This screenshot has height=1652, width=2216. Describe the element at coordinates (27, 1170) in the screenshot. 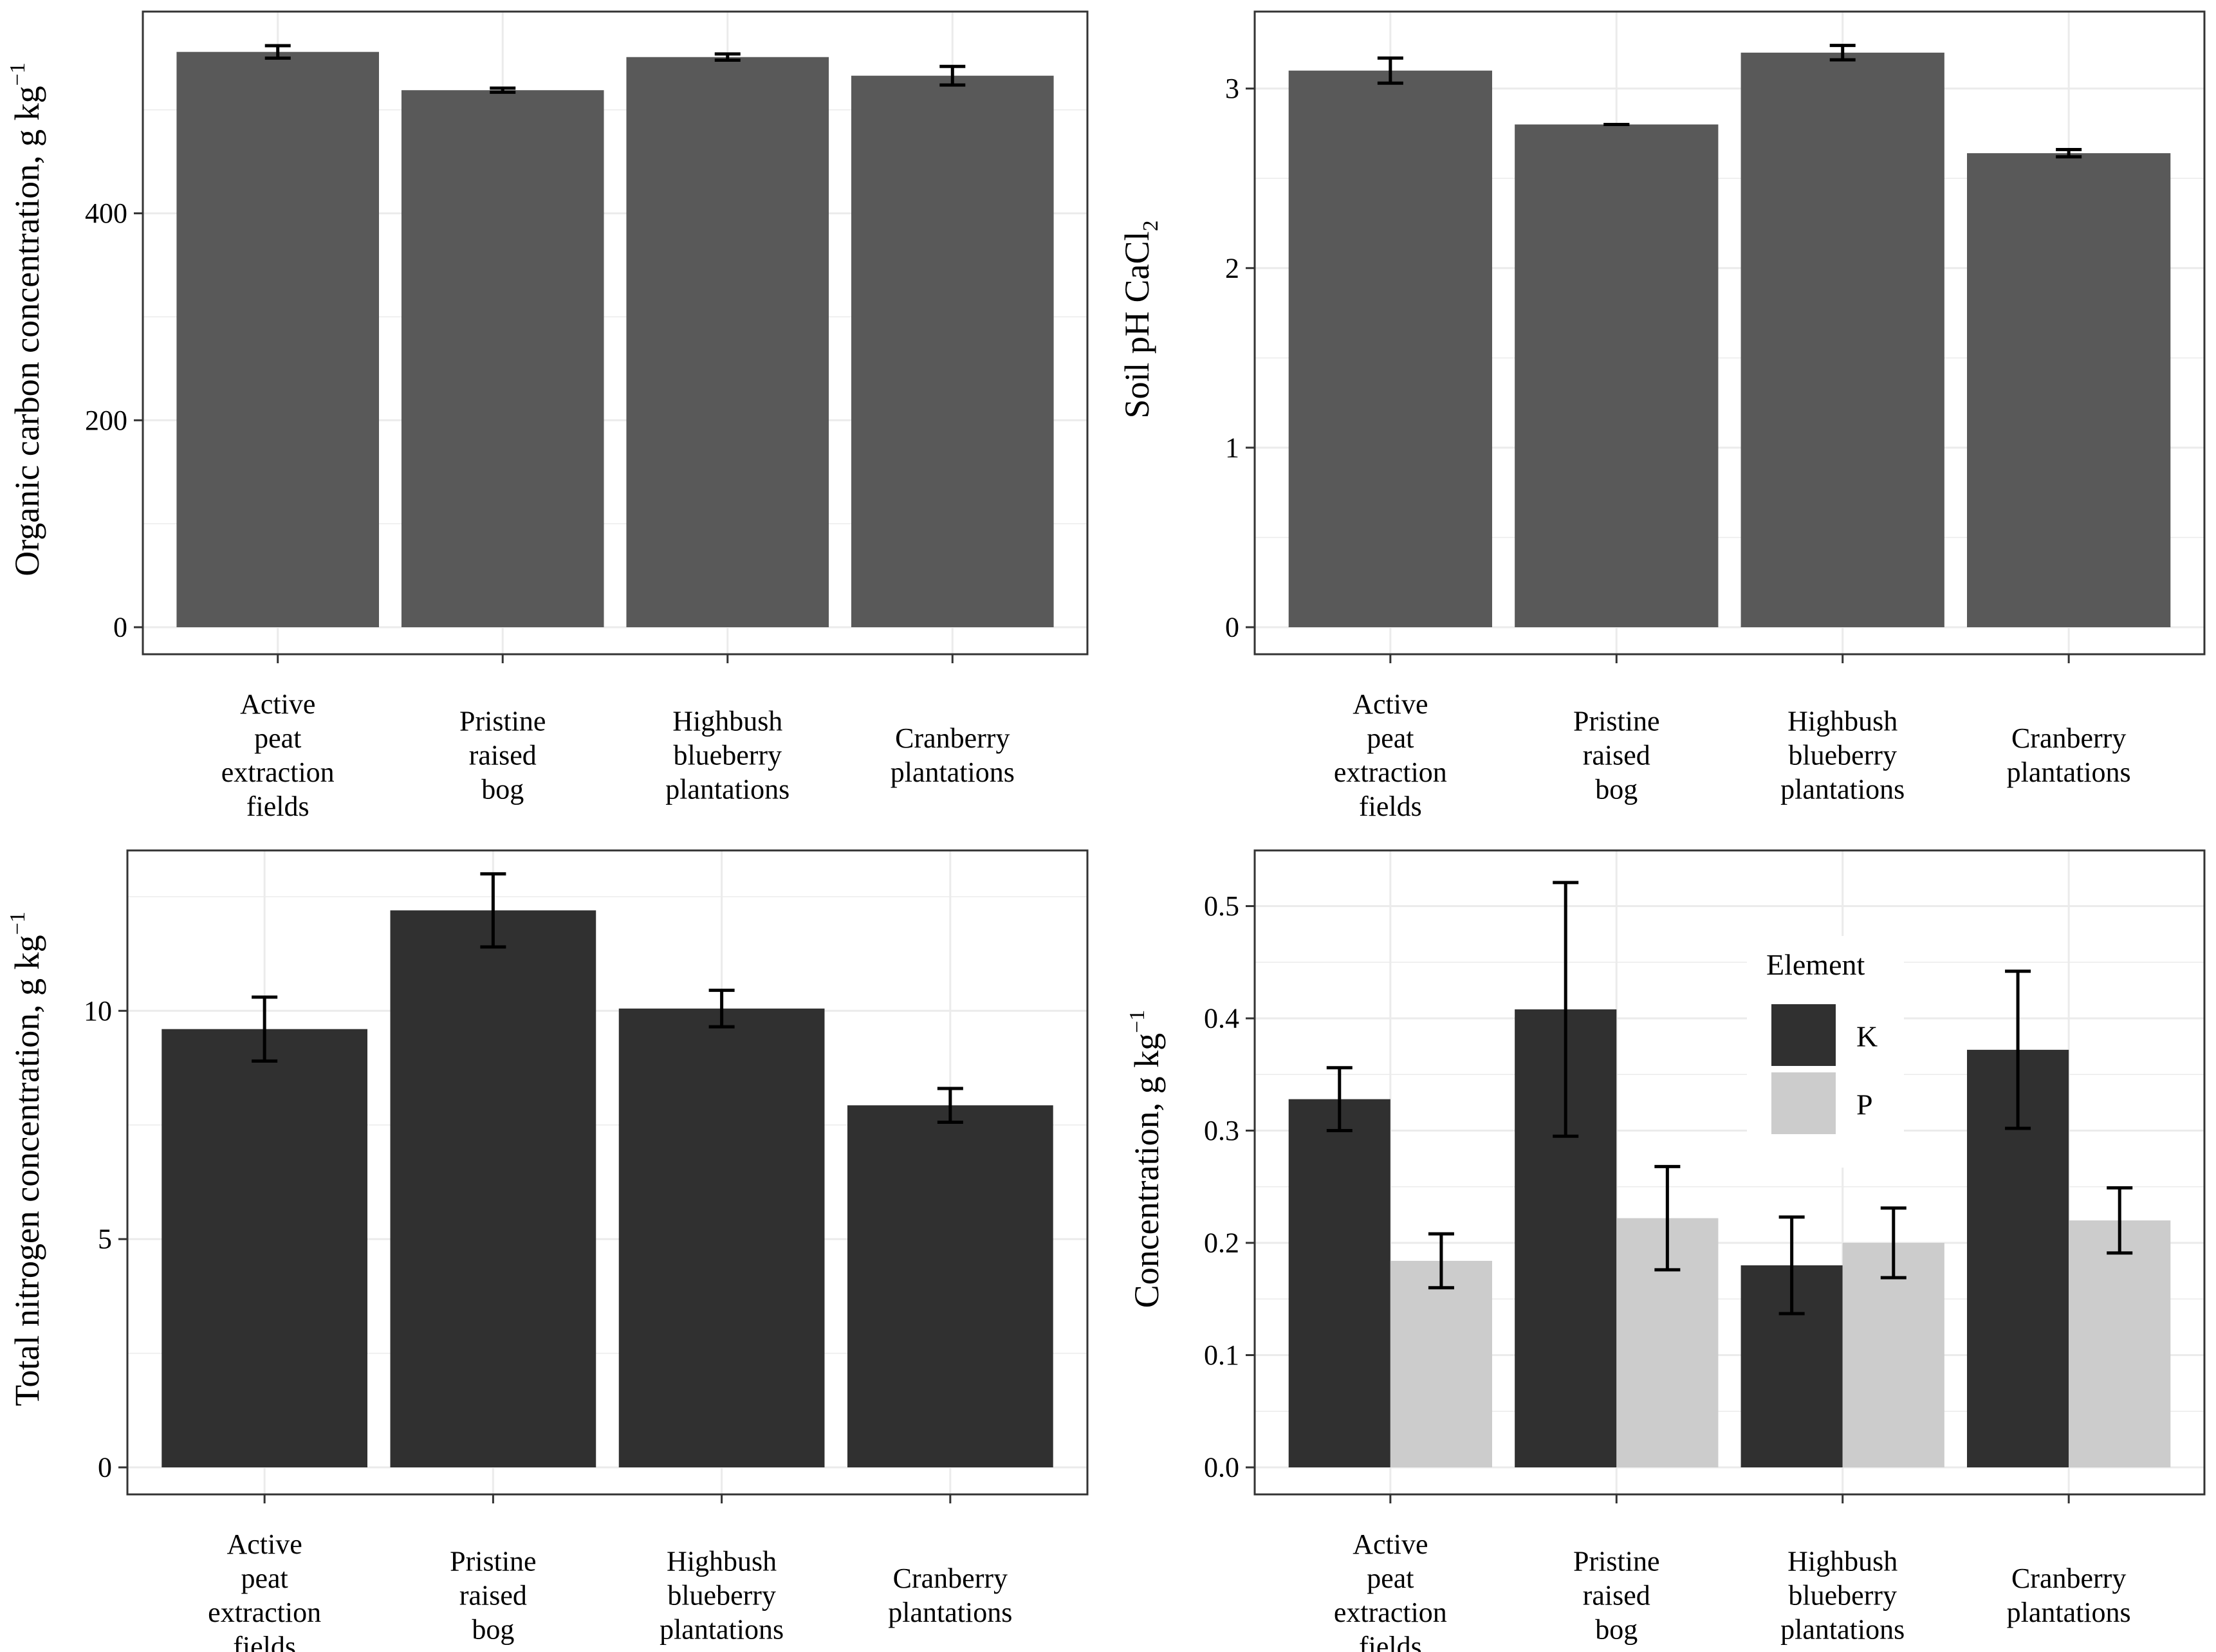

I see `y-axis-title-text: Total nitrogen concentration, g kg` at that location.